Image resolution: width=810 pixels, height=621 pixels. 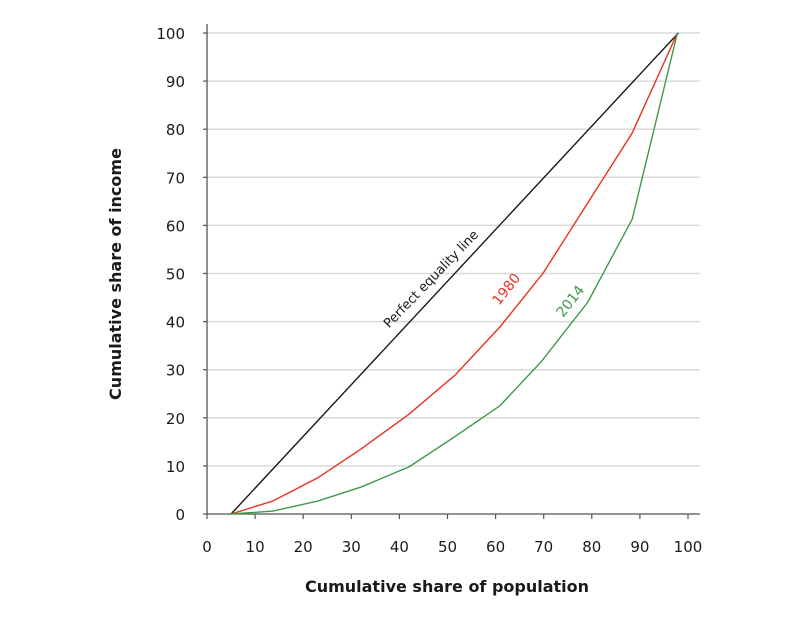 What do you see at coordinates (399, 547) in the screenshot?
I see `x-tick-label: 40` at bounding box center [399, 547].